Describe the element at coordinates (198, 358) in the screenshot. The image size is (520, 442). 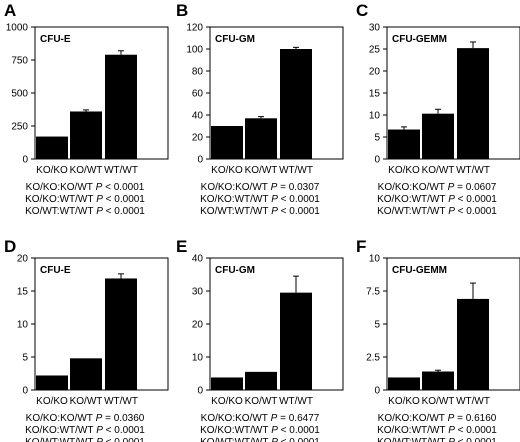
I see `y-tick-label: 10` at that location.